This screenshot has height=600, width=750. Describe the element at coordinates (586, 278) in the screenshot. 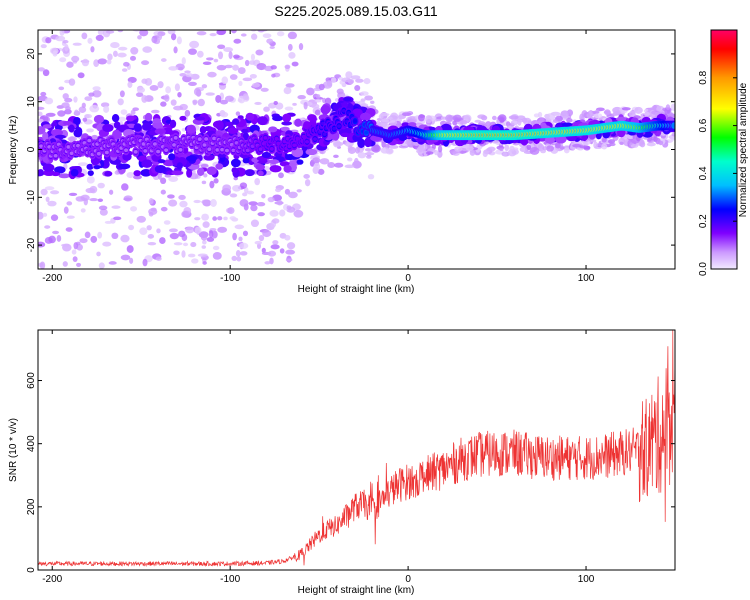

I see `spectrogram-x-tick-label: 100` at that location.